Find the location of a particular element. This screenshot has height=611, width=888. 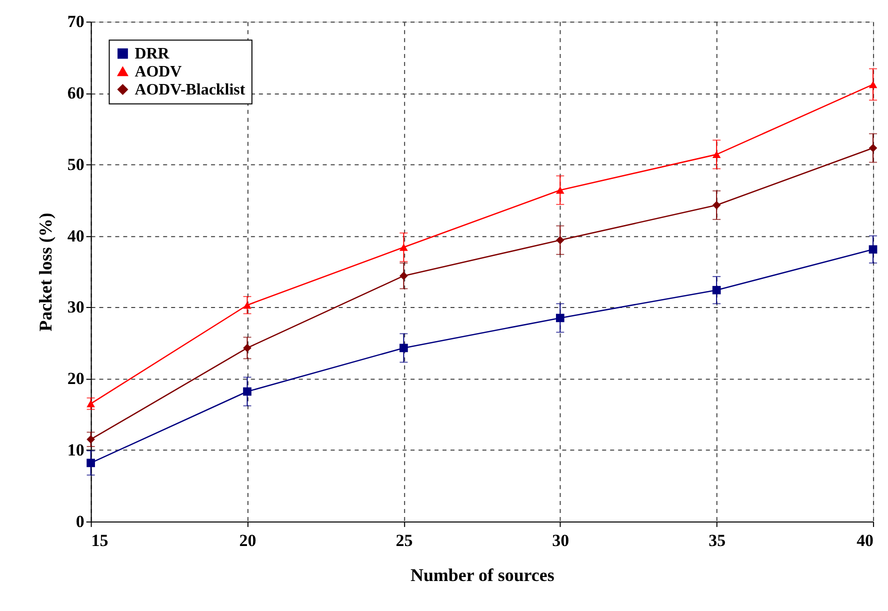

x-tick-label: 35 is located at coordinates (717, 540).